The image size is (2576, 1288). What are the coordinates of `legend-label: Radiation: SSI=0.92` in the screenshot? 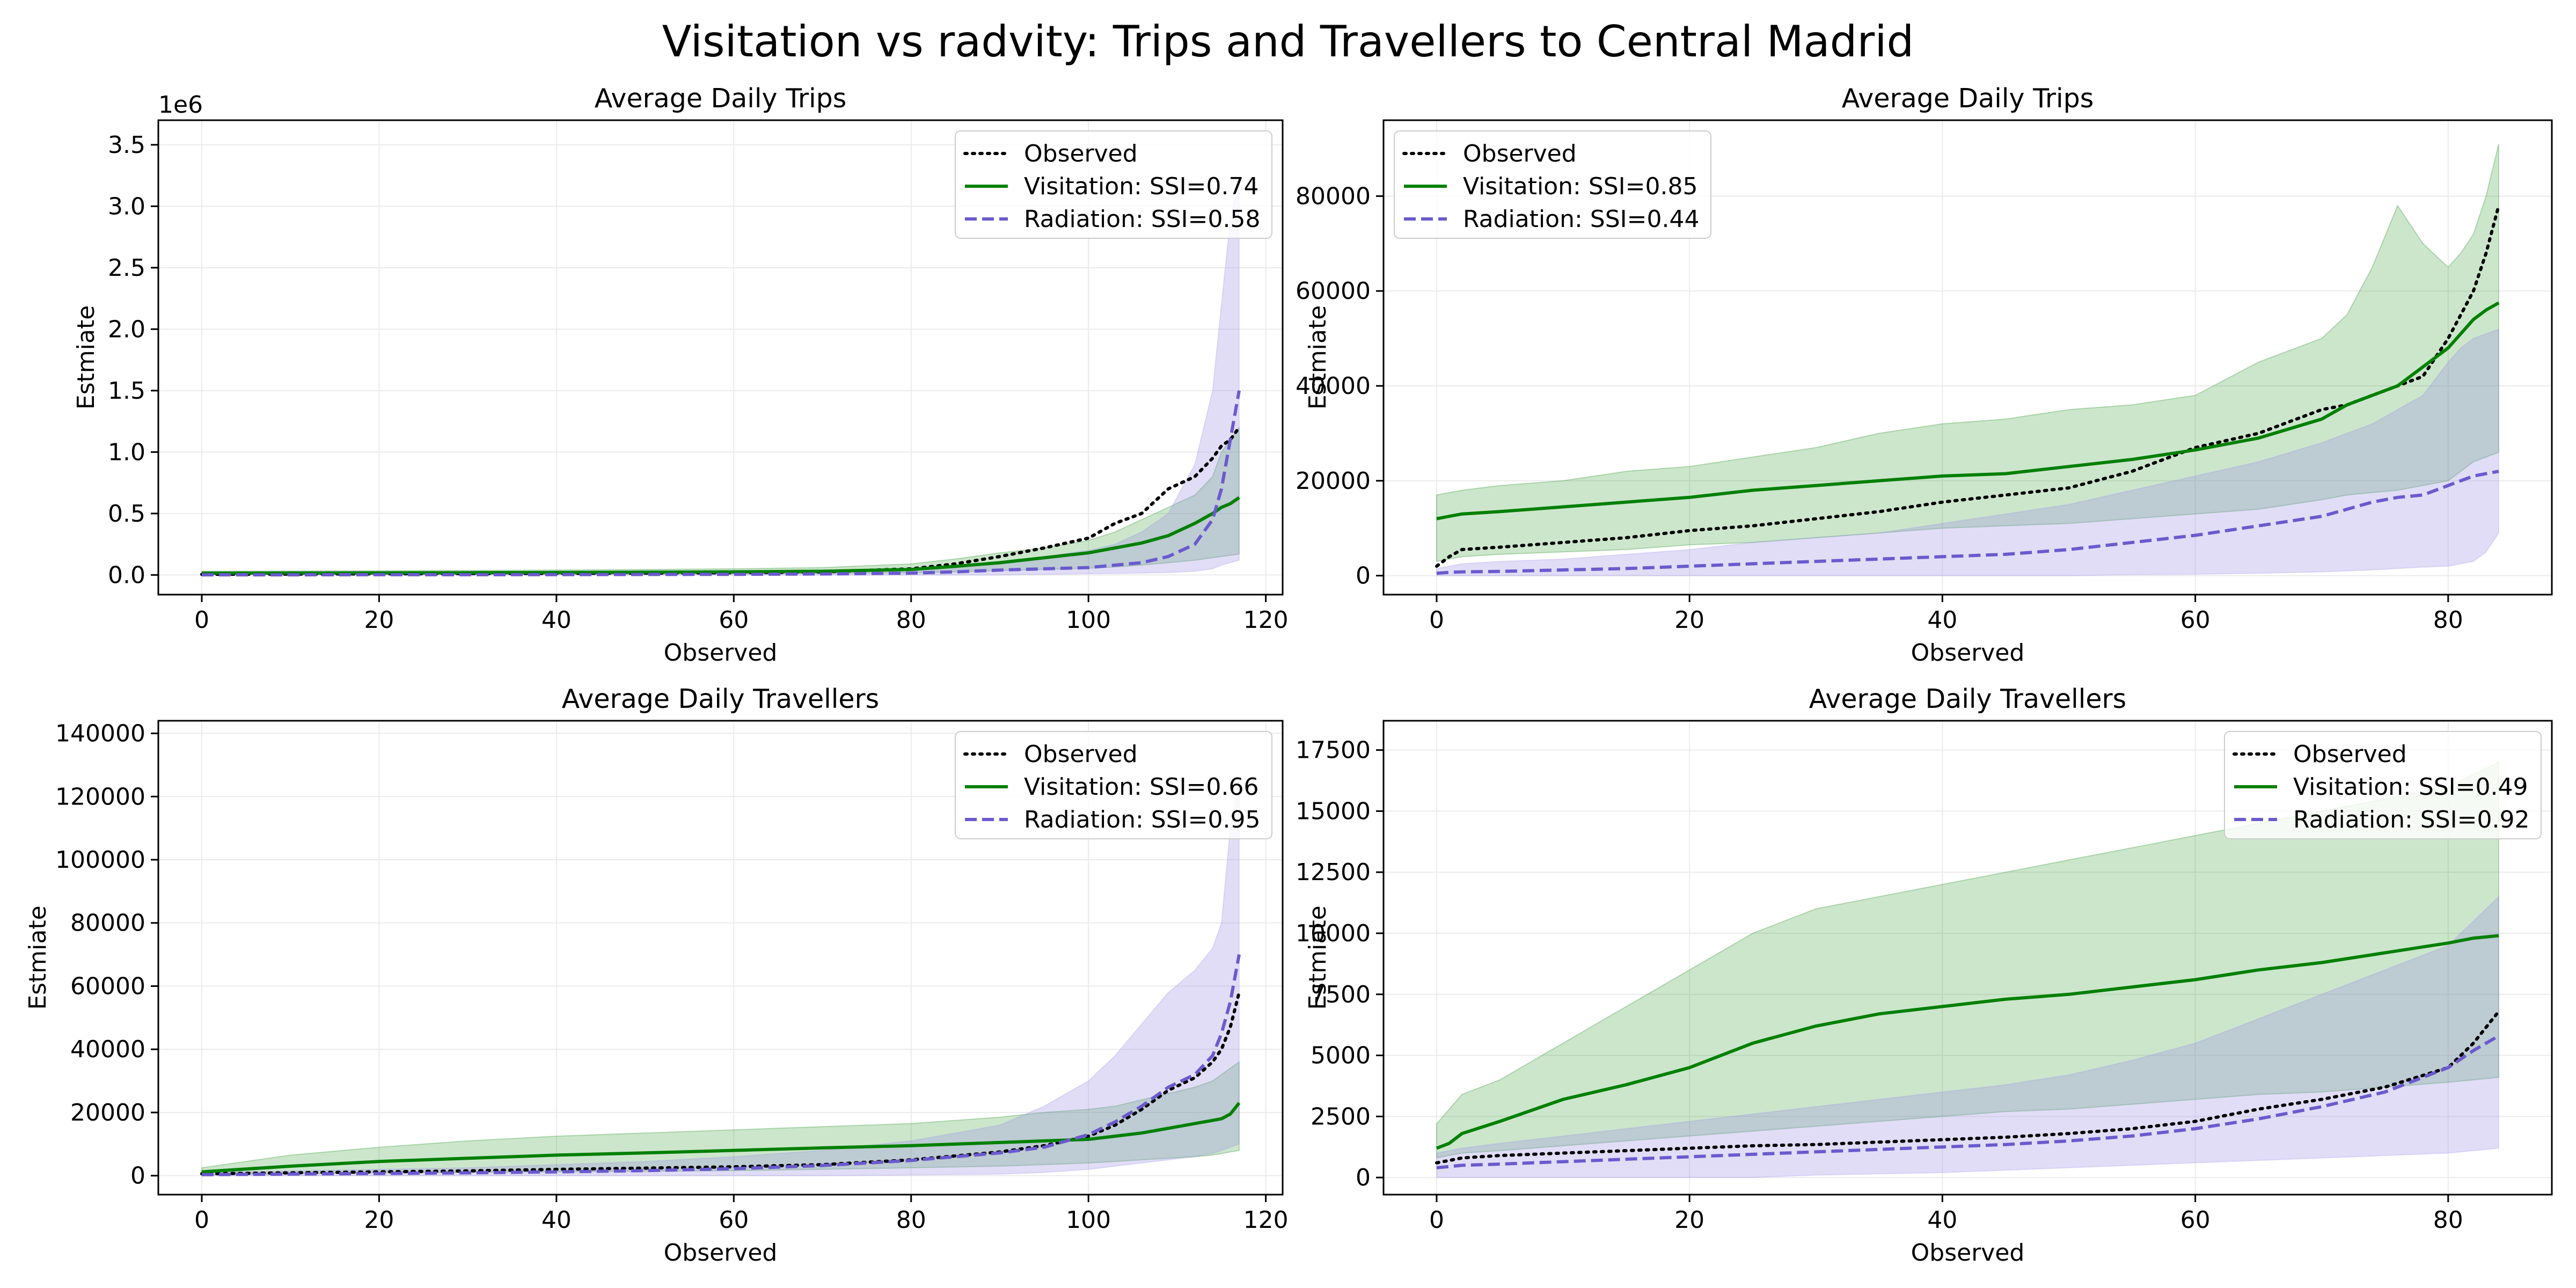 It's located at (2411, 819).